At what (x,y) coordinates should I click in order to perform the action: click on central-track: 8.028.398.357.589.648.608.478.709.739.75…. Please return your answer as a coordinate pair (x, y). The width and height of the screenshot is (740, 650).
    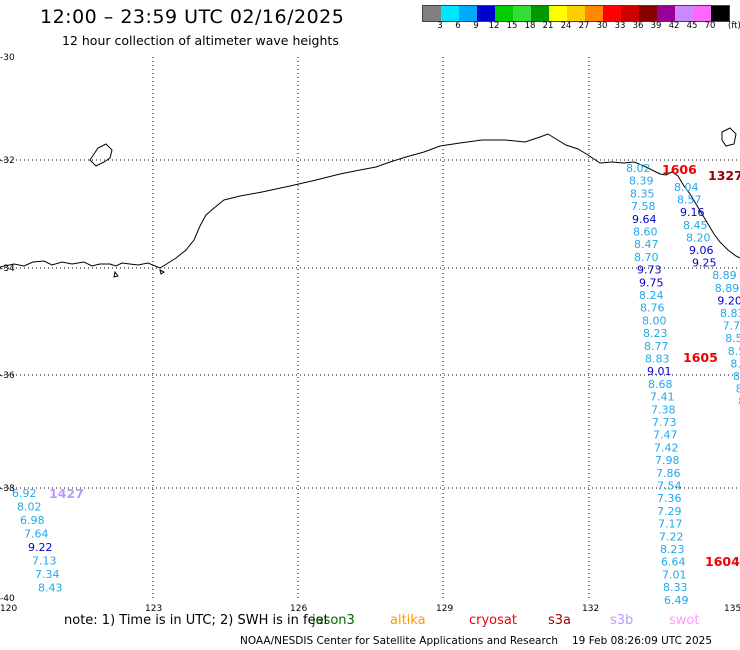
    Looking at the image, I should click on (657, 384).